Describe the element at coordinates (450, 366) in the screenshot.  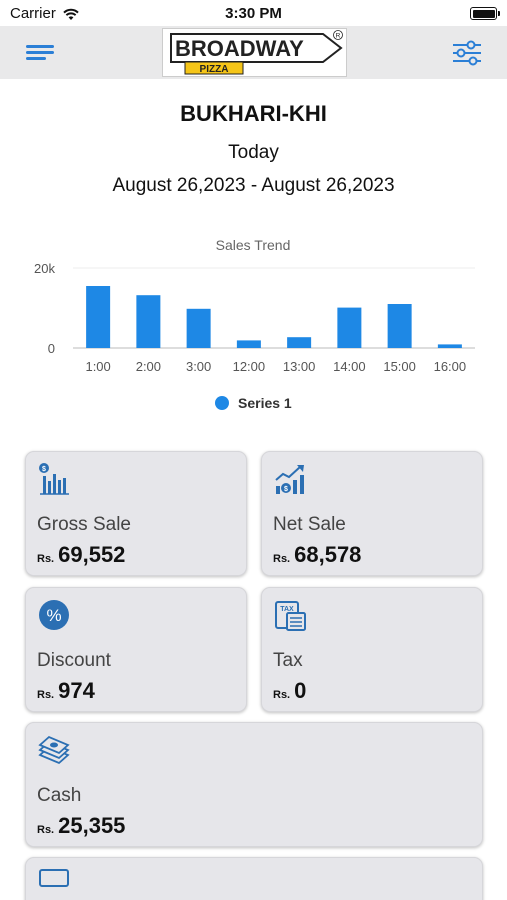
I see `chart-x-tick-label: 16:00` at that location.